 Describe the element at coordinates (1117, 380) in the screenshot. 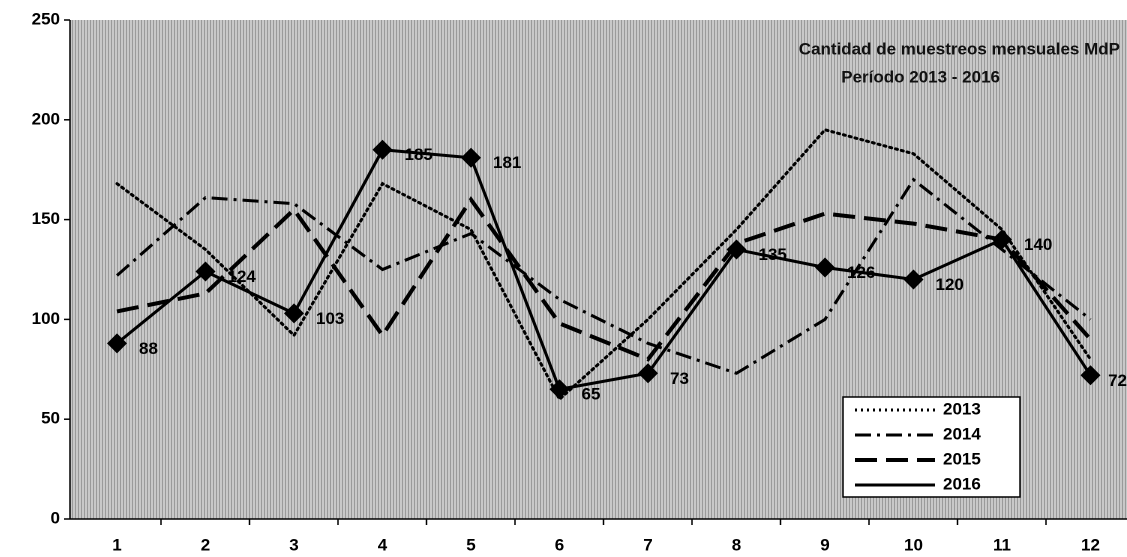

I see `data-label: 72` at that location.